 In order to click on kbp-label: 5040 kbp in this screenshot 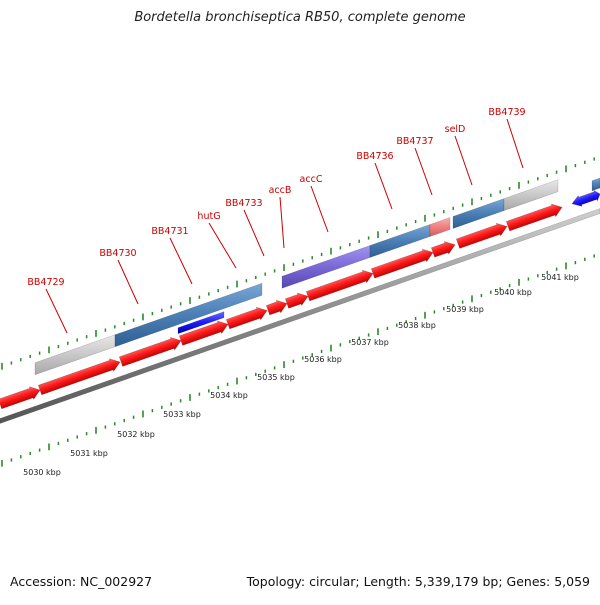, I will do `click(513, 292)`.